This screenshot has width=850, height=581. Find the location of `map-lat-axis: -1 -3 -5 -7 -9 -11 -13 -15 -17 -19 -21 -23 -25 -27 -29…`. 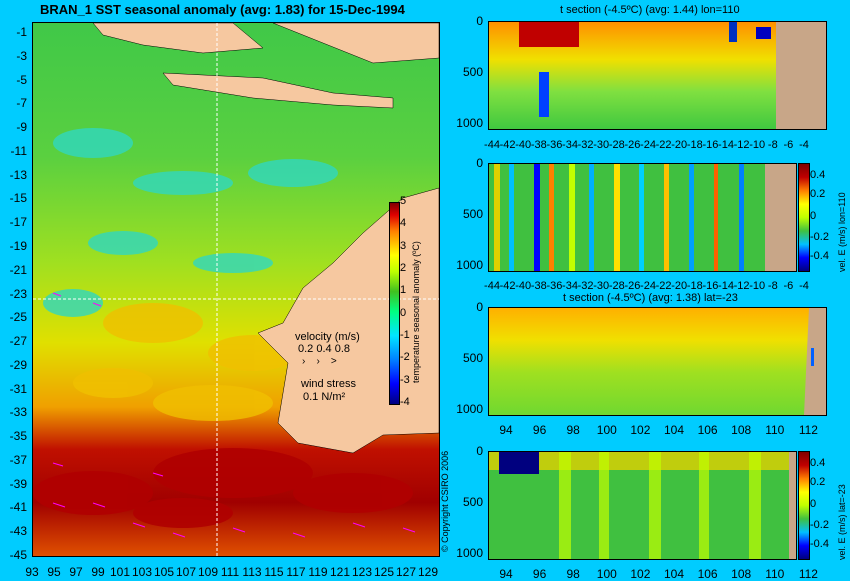

map-lat-axis: -1 -3 -5 -7 -9 -11 -13 -15 -17 -19 -21 -23 -25 -27 -29… is located at coordinates (15, 294).